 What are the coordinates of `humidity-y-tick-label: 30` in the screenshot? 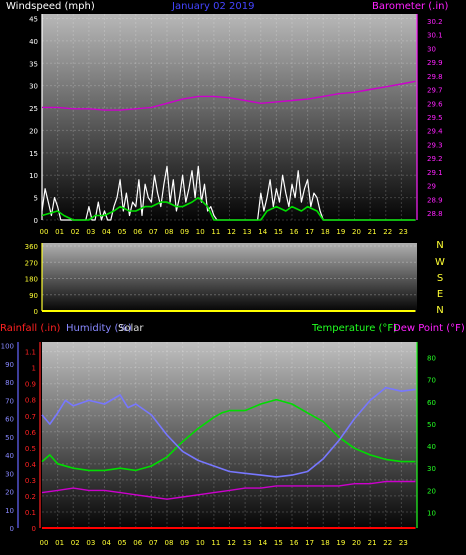 It's located at (9, 474).